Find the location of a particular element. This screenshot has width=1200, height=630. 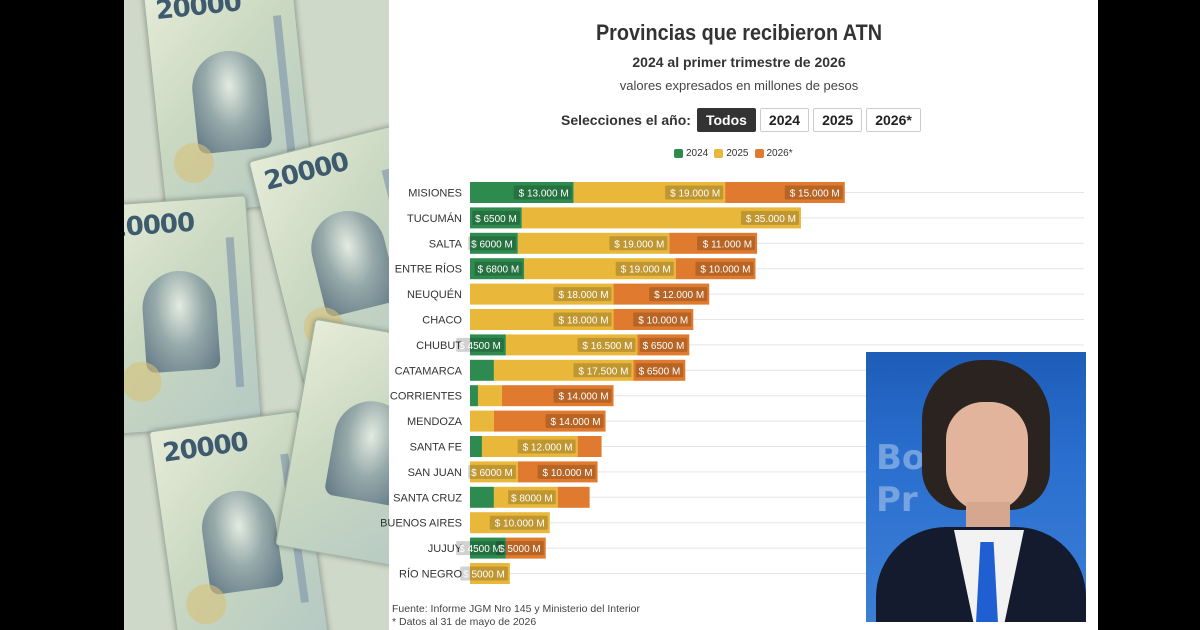

data-label: $ 16.500 M is located at coordinates (607, 346).